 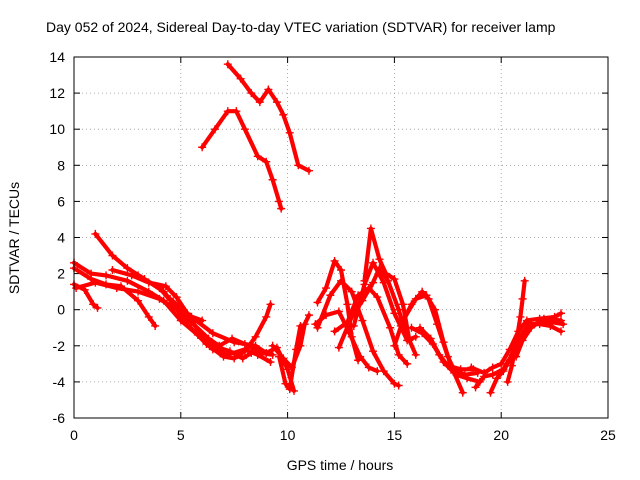 I want to click on y-tick-label: 6, so click(x=61, y=201).